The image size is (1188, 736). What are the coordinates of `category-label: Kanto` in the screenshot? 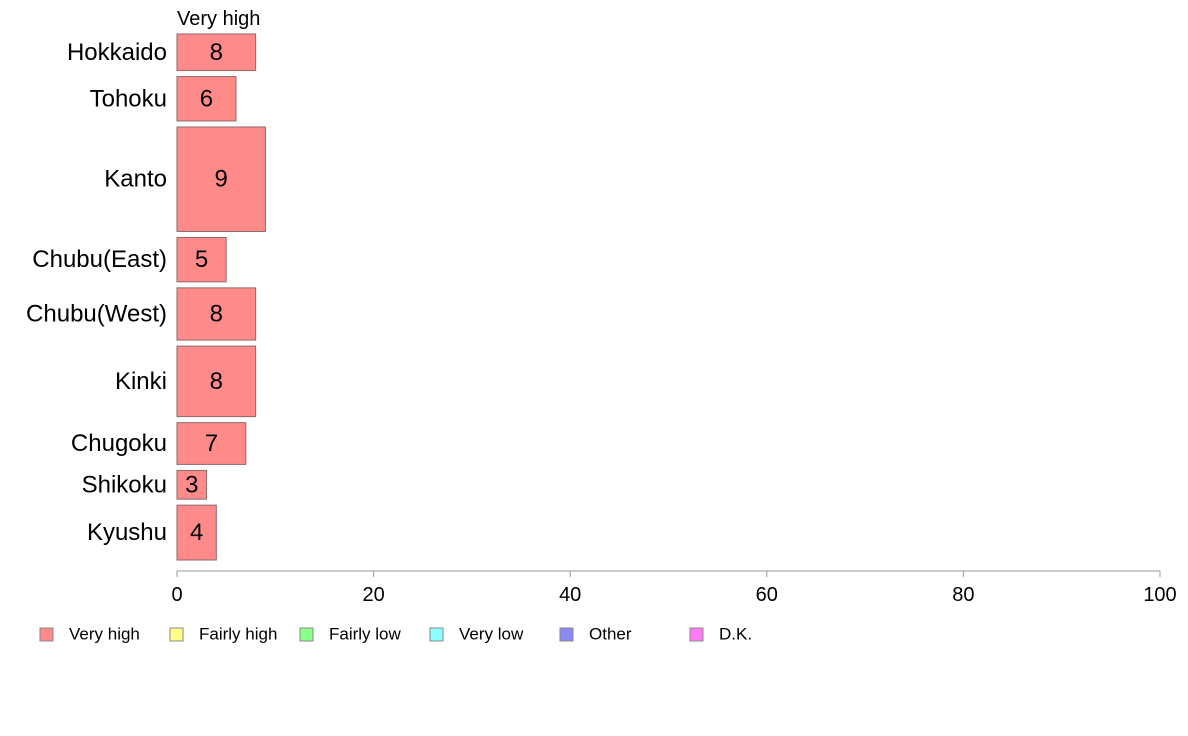 It's located at (135, 179).